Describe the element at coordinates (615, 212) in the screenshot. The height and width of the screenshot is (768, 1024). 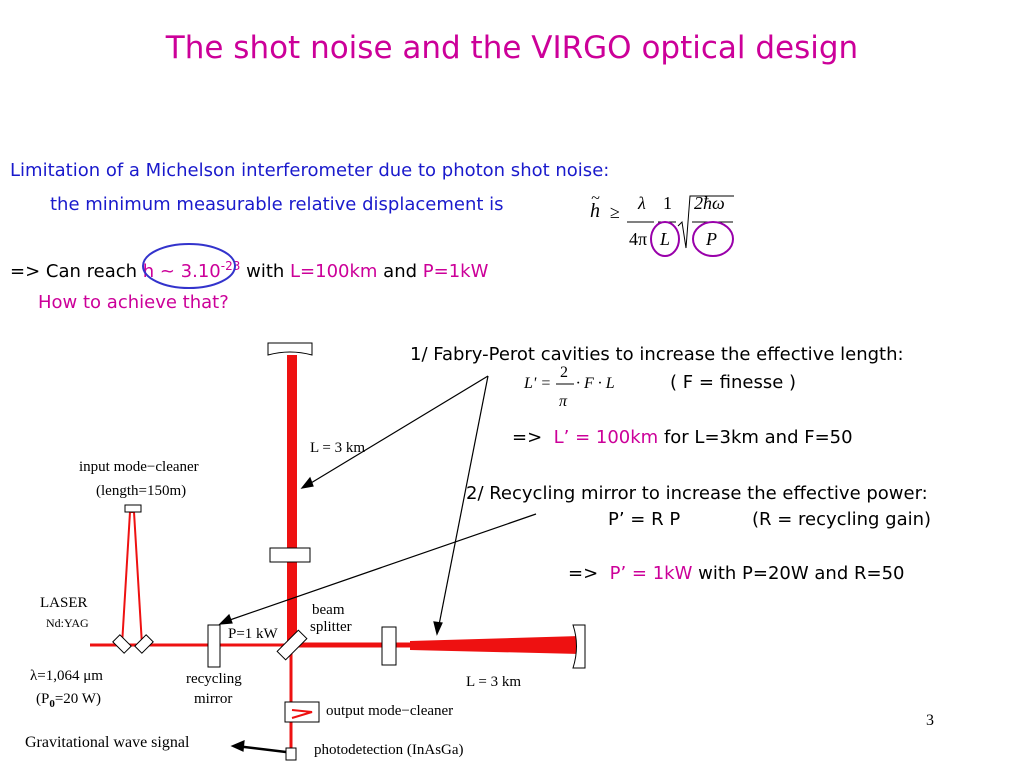
I see `formula-geq: ≥` at that location.